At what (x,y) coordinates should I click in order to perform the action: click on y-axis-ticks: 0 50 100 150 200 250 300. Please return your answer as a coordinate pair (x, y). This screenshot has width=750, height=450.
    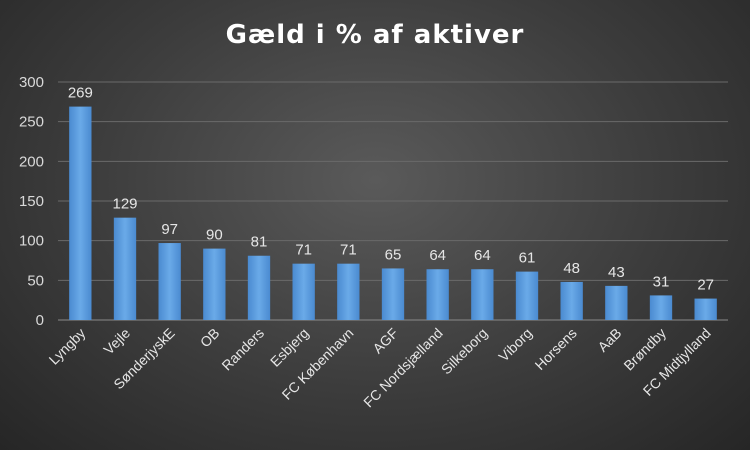
    Looking at the image, I should click on (31, 201).